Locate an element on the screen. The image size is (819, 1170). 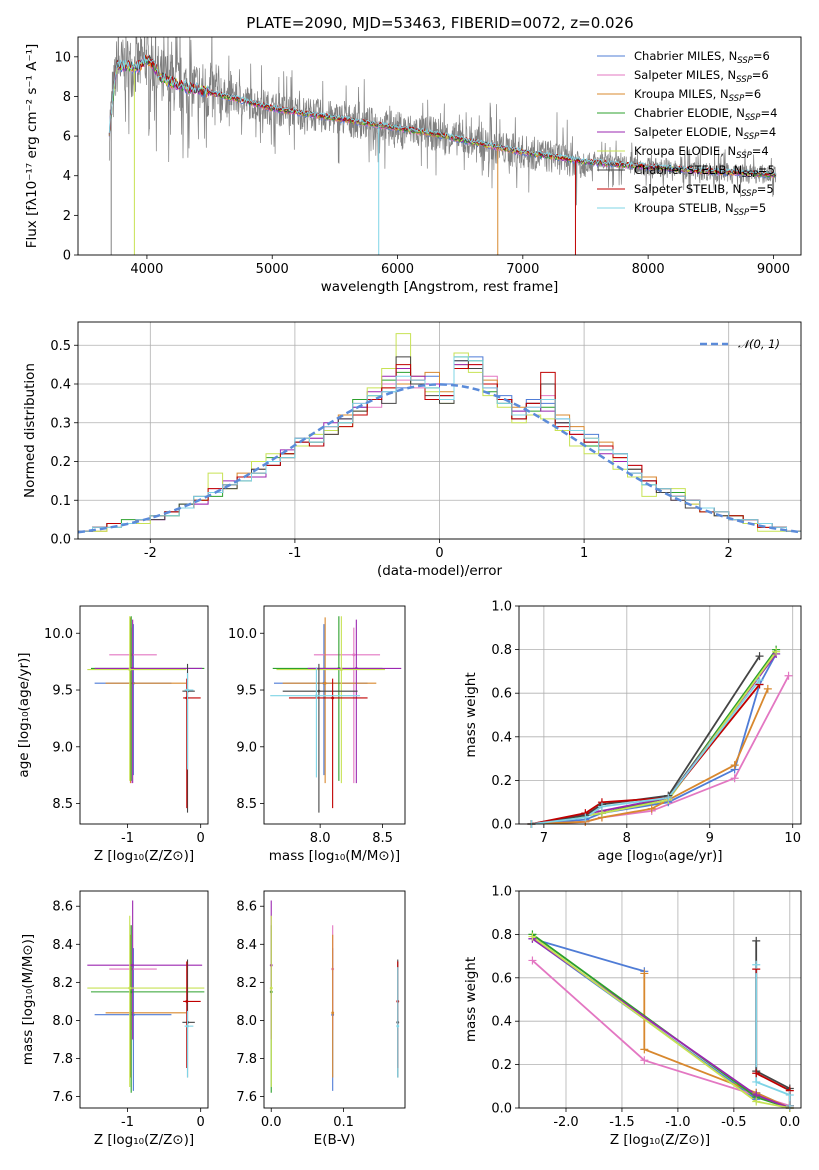
x-axis-label: mass [log₁₀(M/M⊙)] is located at coordinates (334, 856).